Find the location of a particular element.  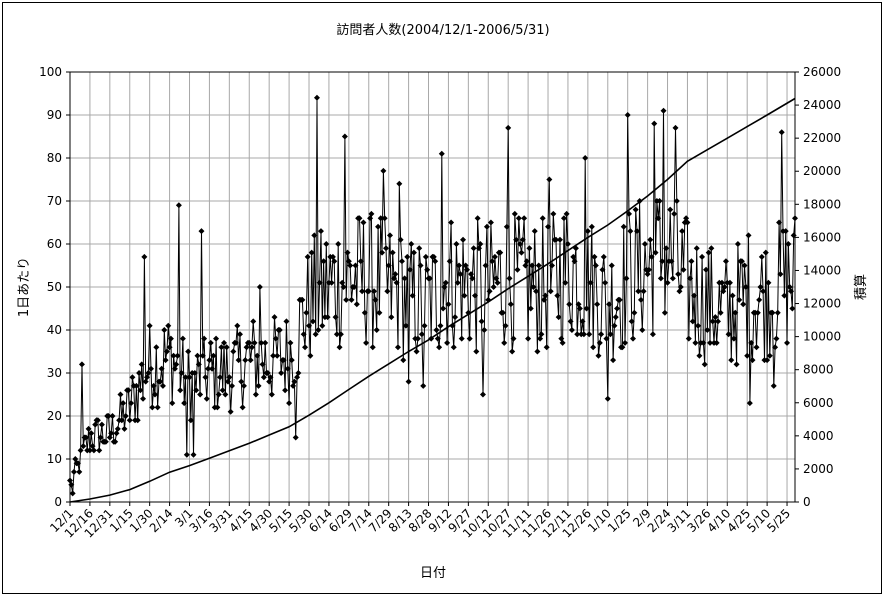

chart-title: 訪問者人数(2004/12/1-2006/5/31) is located at coordinates (442, 30).